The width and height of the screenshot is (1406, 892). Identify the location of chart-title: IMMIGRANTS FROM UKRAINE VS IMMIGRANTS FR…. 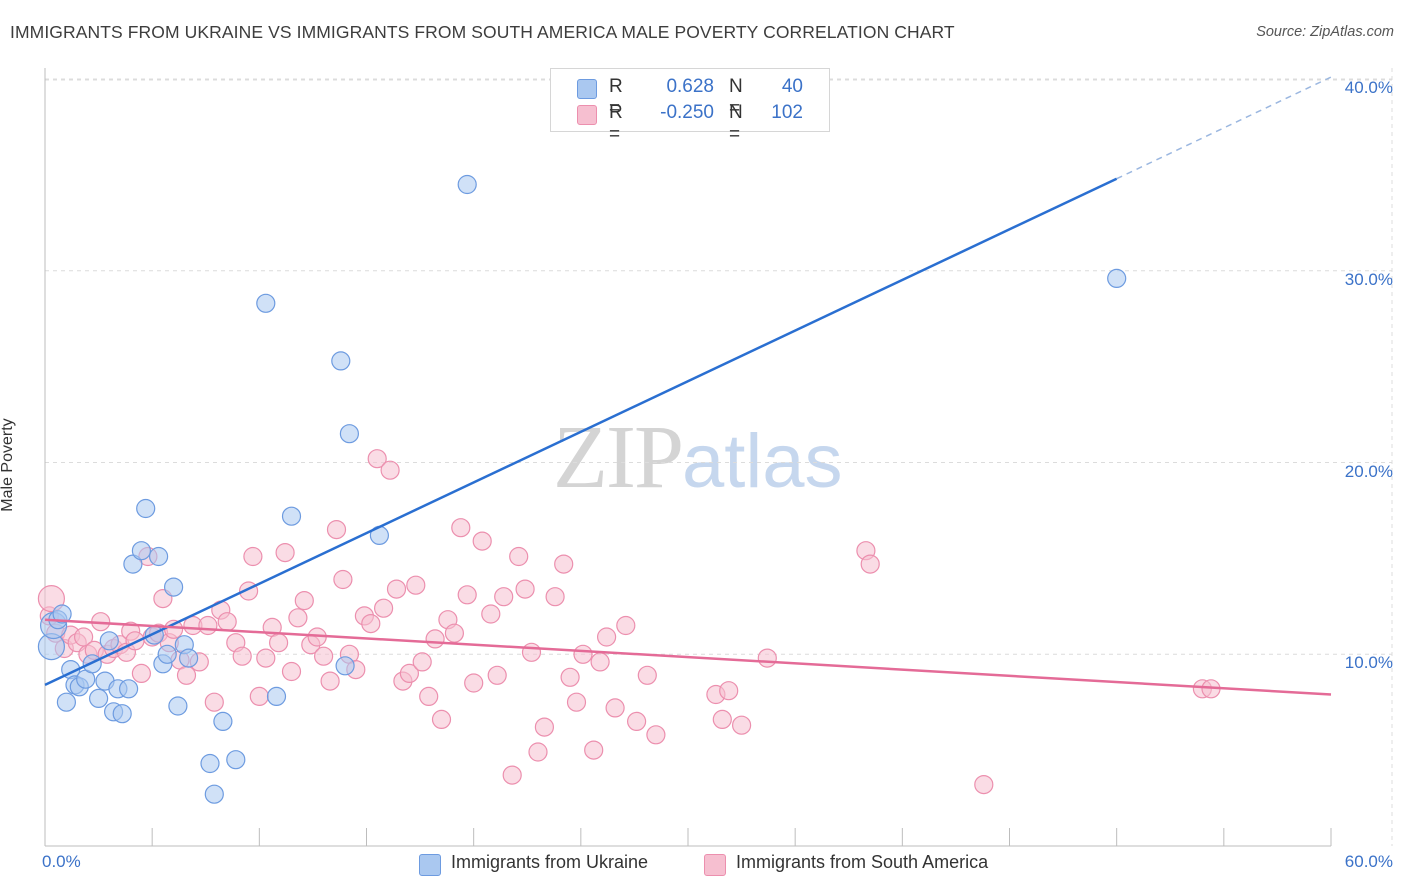
(482, 32).